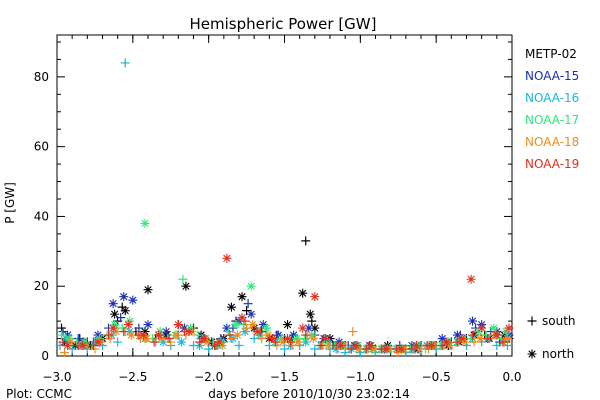  What do you see at coordinates (436, 377) in the screenshot?
I see `x-tick-label: −0.5` at bounding box center [436, 377].